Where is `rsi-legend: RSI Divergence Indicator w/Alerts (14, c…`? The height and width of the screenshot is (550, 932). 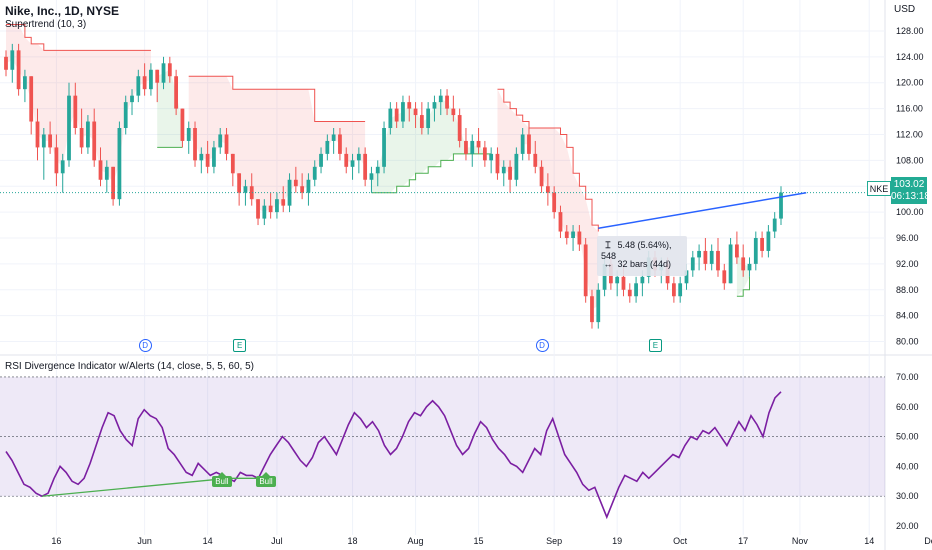 rsi-legend: RSI Divergence Indicator w/Alerts (14, c… is located at coordinates (129, 366).